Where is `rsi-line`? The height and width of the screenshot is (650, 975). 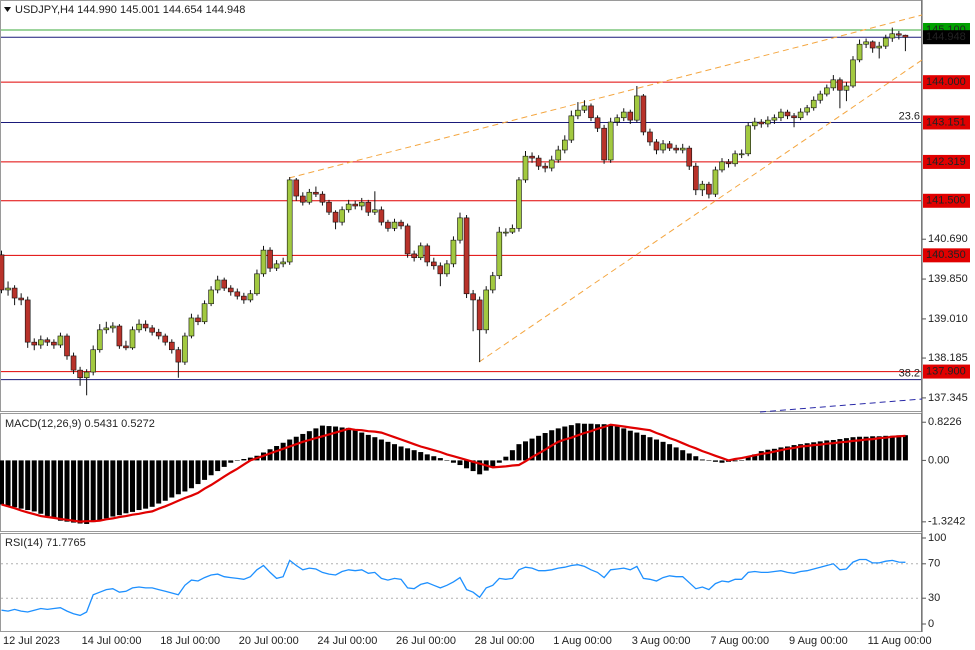 rsi-line is located at coordinates (453, 587).